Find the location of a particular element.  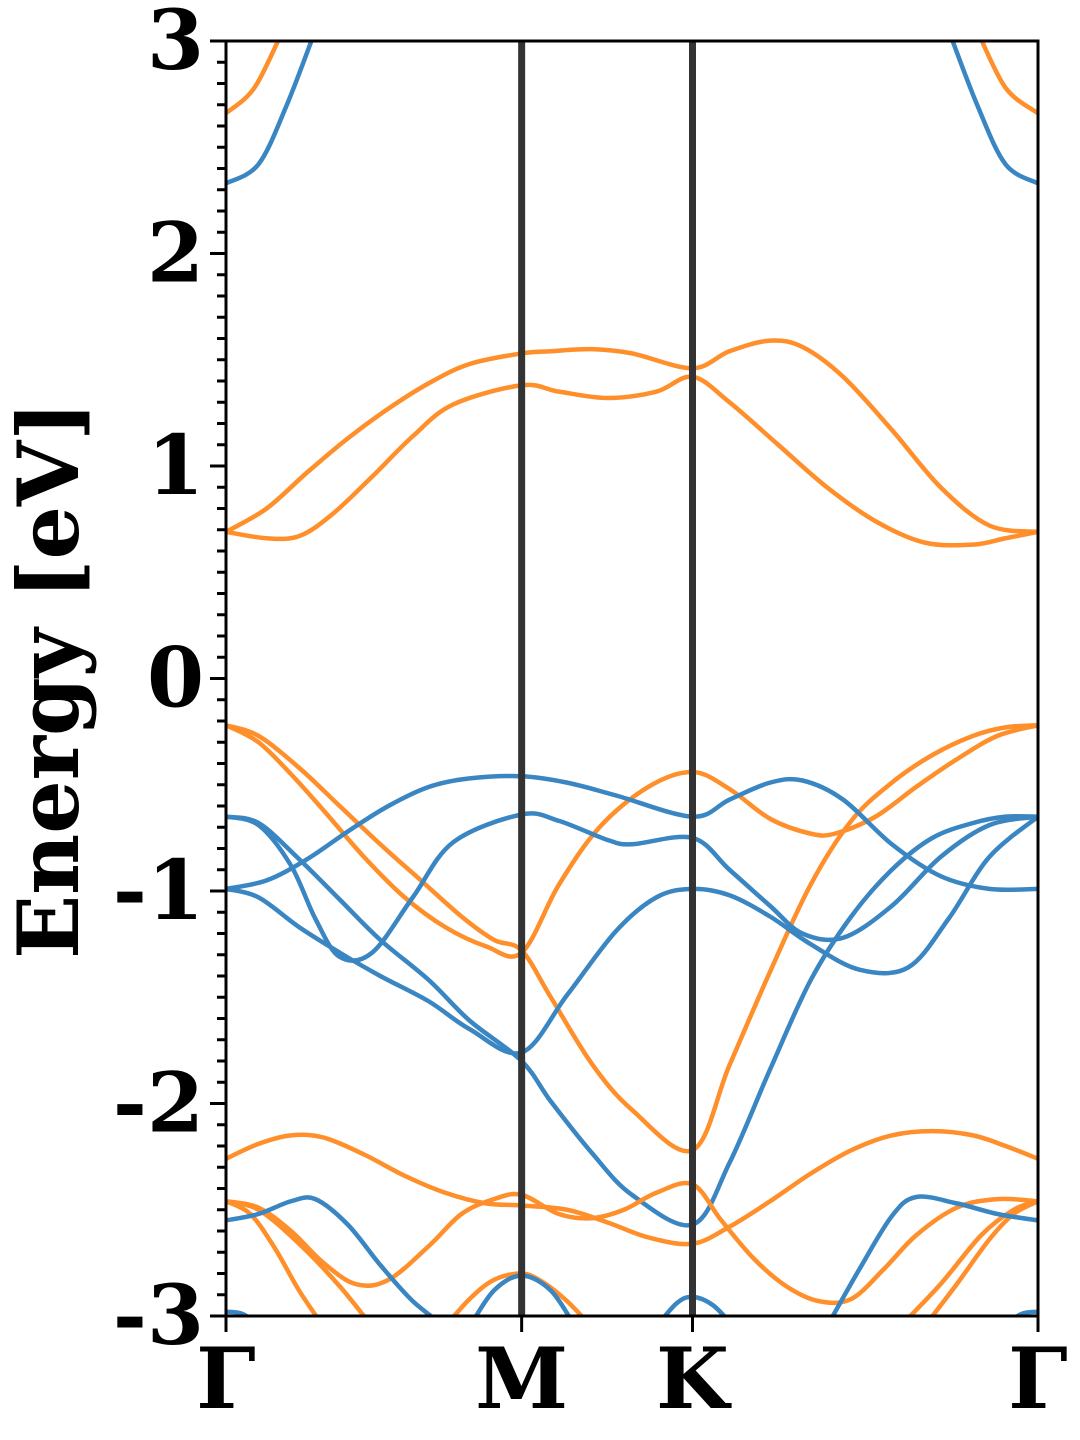

x-tick-label-1: M is located at coordinates (521, 1378).